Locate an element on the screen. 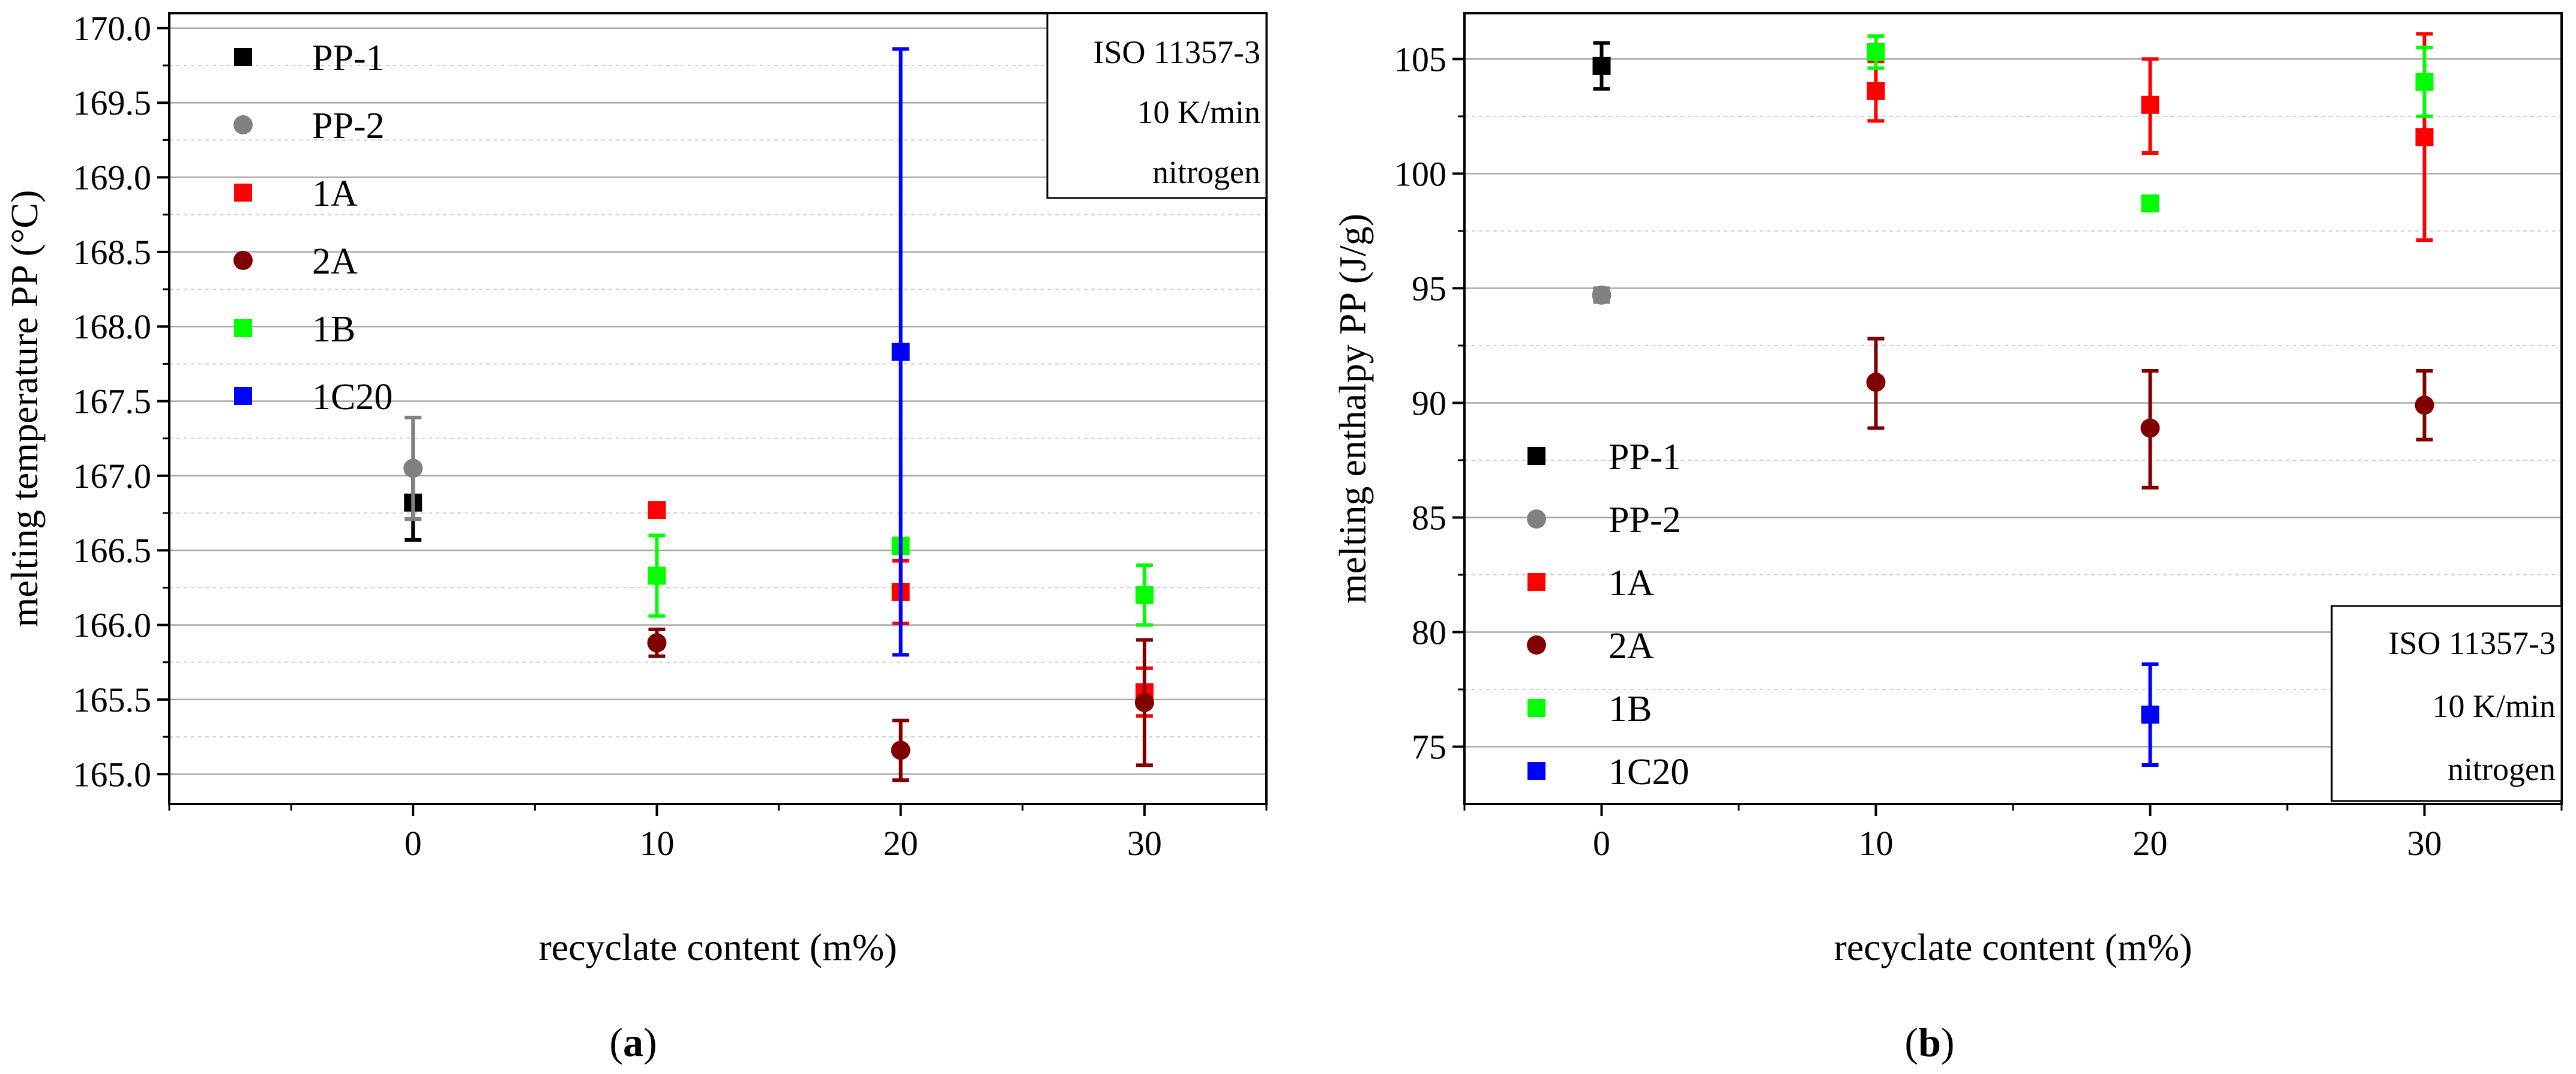 This screenshot has width=2576, height=1074. caption-a: (a) is located at coordinates (633, 1042).